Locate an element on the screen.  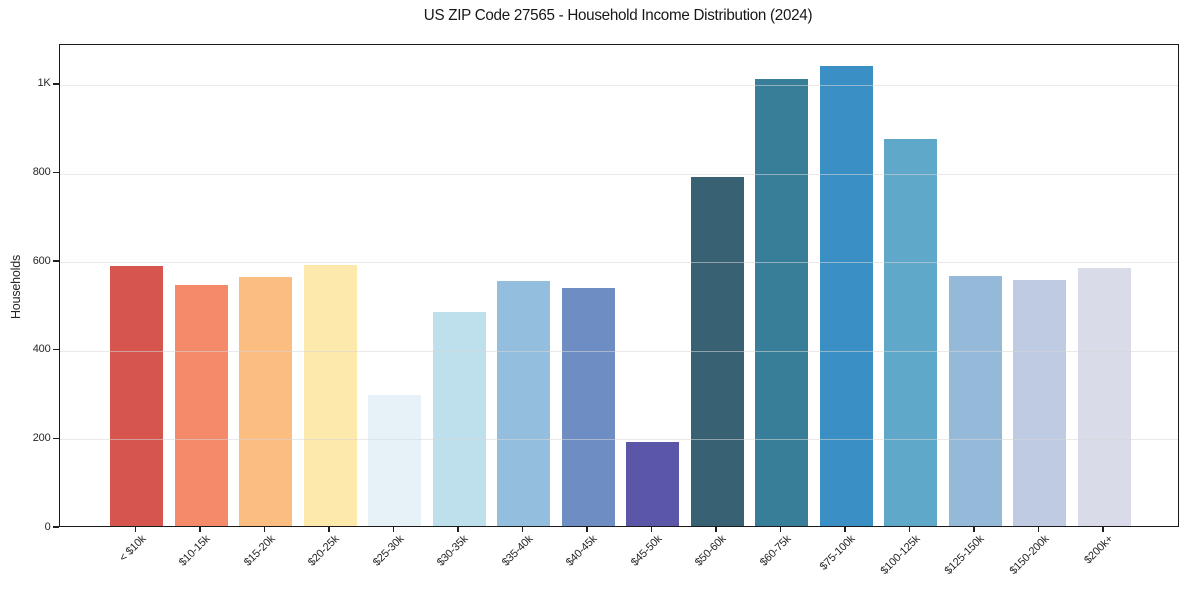
y-tick-label: 1K is located at coordinates (44, 83).